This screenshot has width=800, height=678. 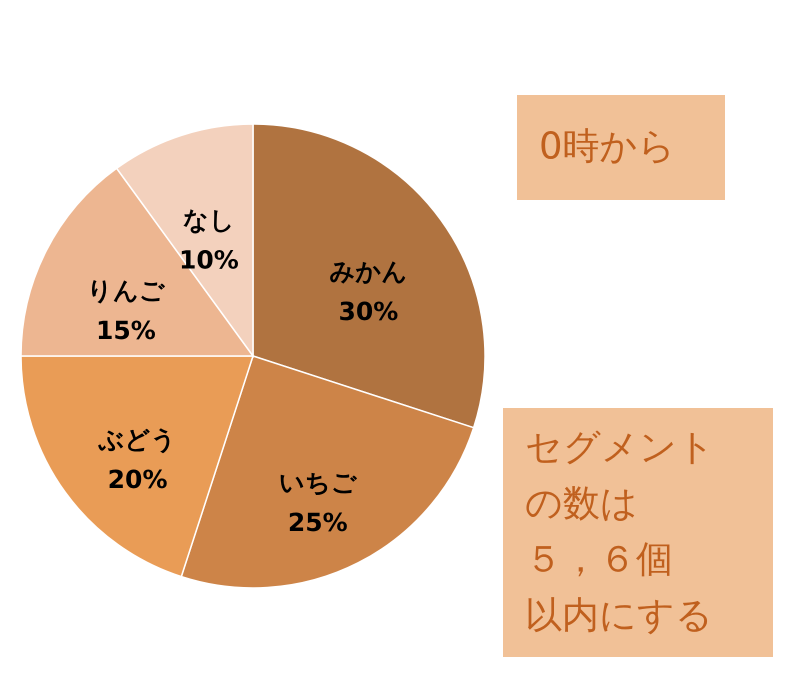 What do you see at coordinates (126, 331) in the screenshot?
I see `data-label: 15%` at bounding box center [126, 331].